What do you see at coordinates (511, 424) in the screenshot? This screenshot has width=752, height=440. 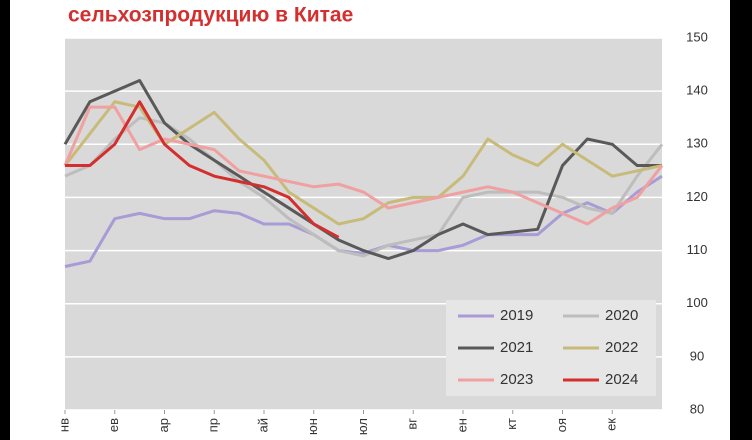 I see `x-tick-label: кт` at bounding box center [511, 424].